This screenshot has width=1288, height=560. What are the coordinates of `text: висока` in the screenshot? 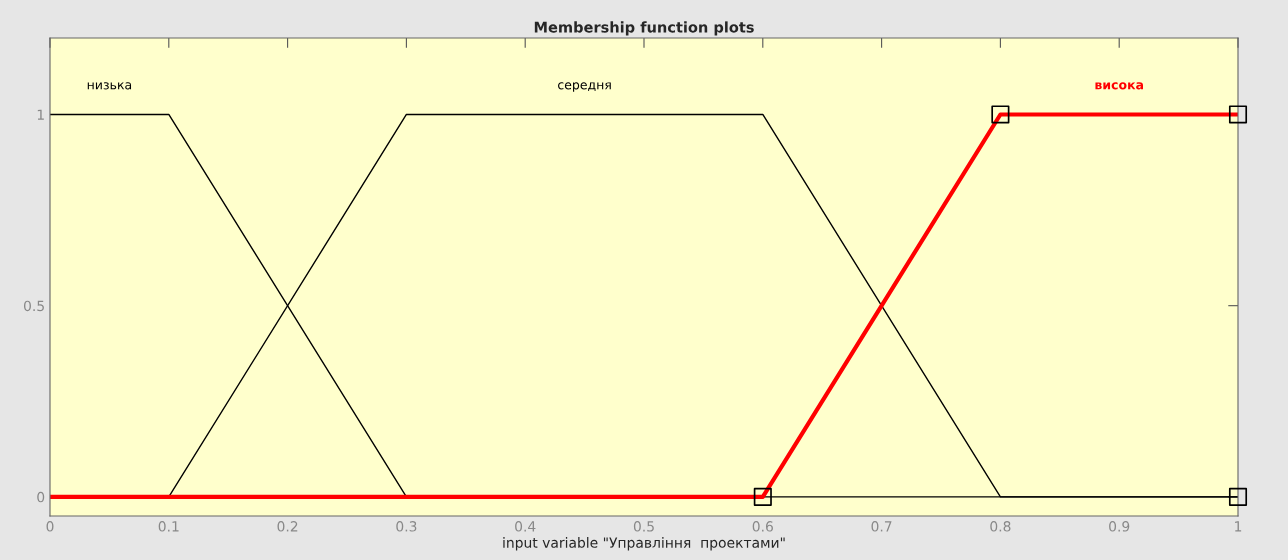 It's located at (1119, 86).